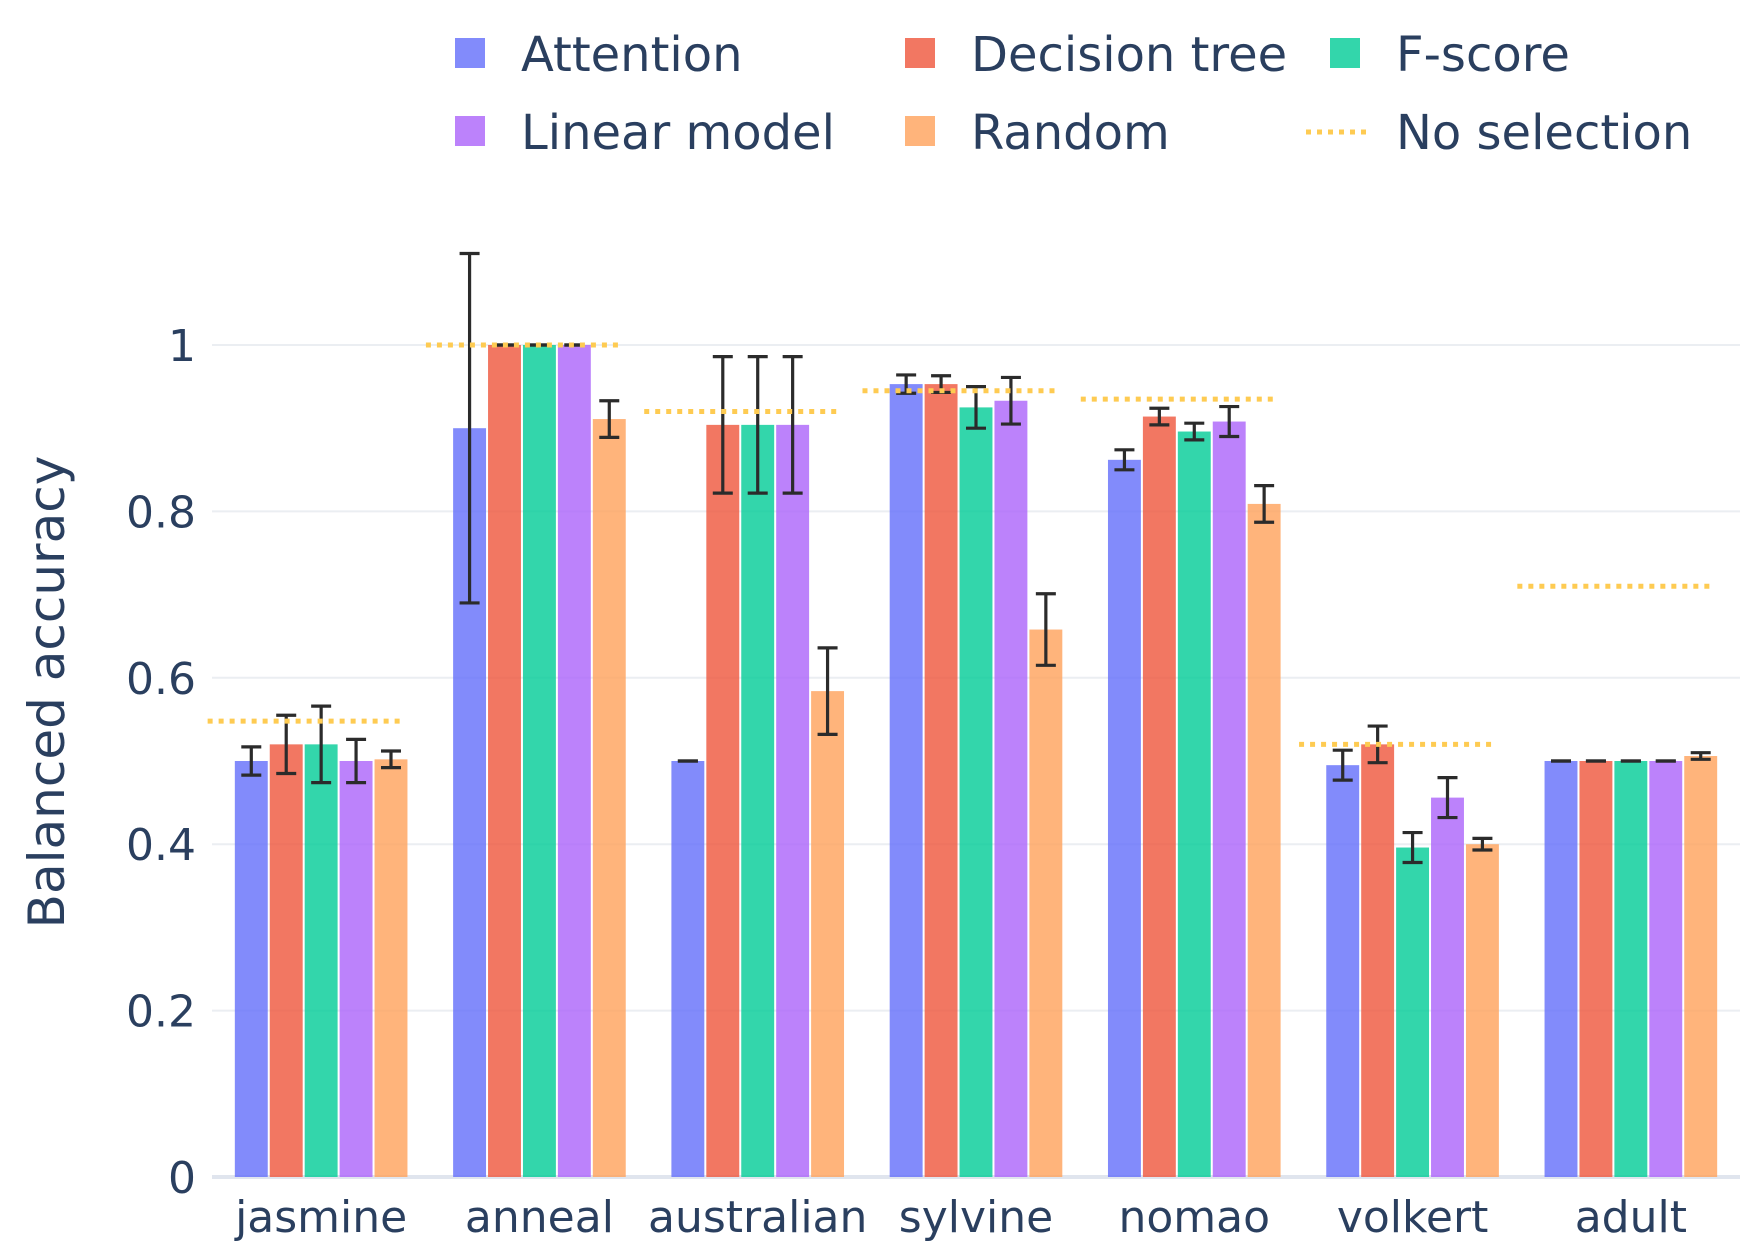 This screenshot has height=1250, width=1750. I want to click on bar-random-volkert, so click(1482, 1010).